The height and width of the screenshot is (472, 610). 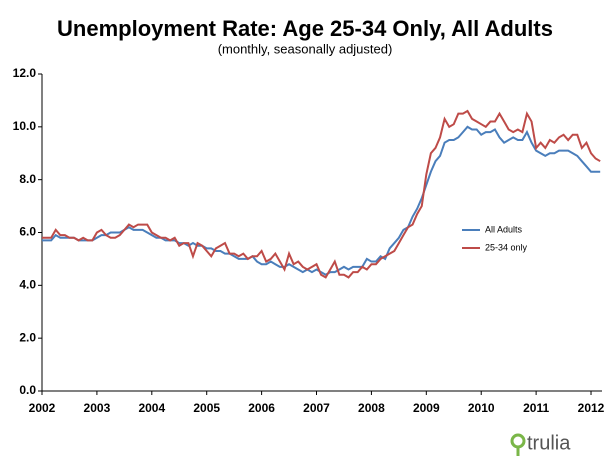 What do you see at coordinates (261, 408) in the screenshot?
I see `x-tick-label: 2006` at bounding box center [261, 408].